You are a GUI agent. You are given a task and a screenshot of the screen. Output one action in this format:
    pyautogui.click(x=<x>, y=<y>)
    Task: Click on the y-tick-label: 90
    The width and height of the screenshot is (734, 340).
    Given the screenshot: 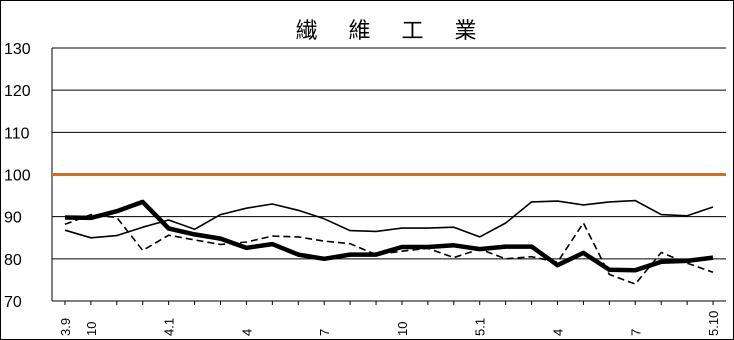 What is the action you would take?
    pyautogui.click(x=13, y=218)
    